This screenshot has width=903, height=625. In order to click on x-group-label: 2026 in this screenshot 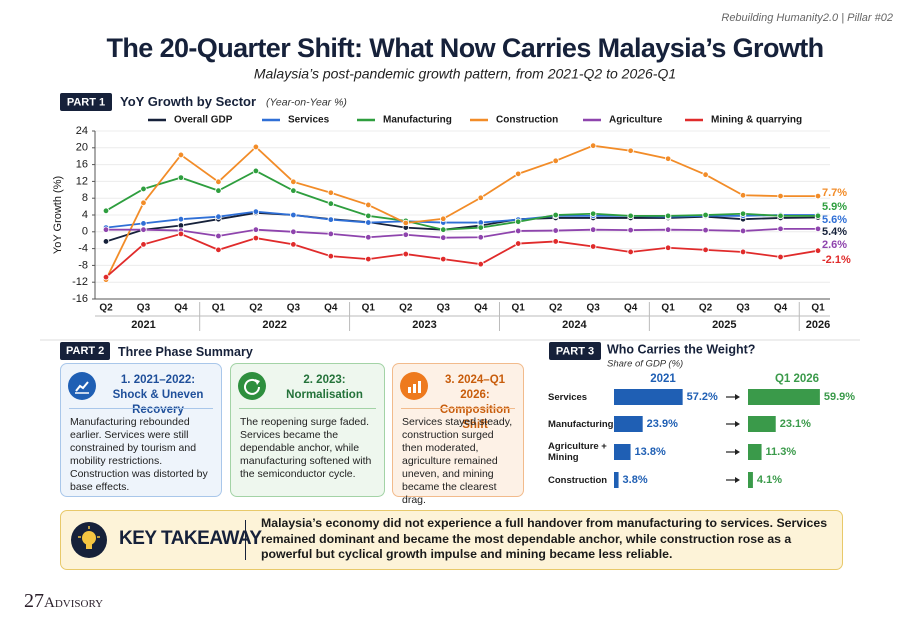, I will do `click(818, 325)`.